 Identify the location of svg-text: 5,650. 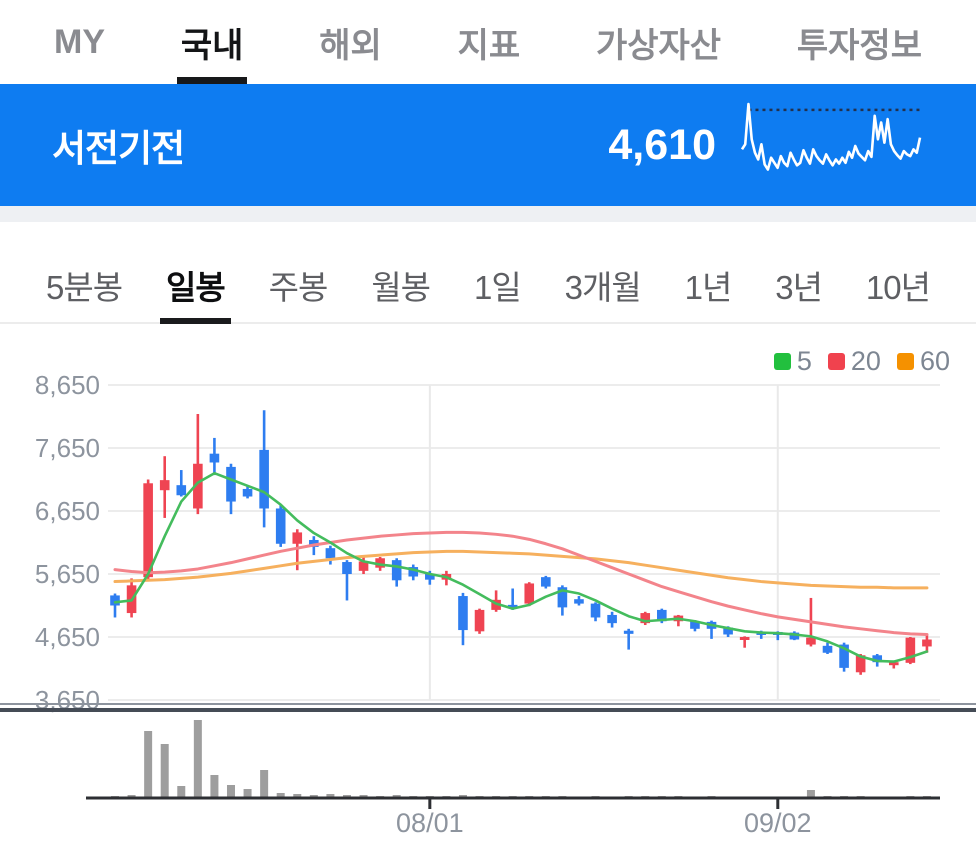
(67, 574).